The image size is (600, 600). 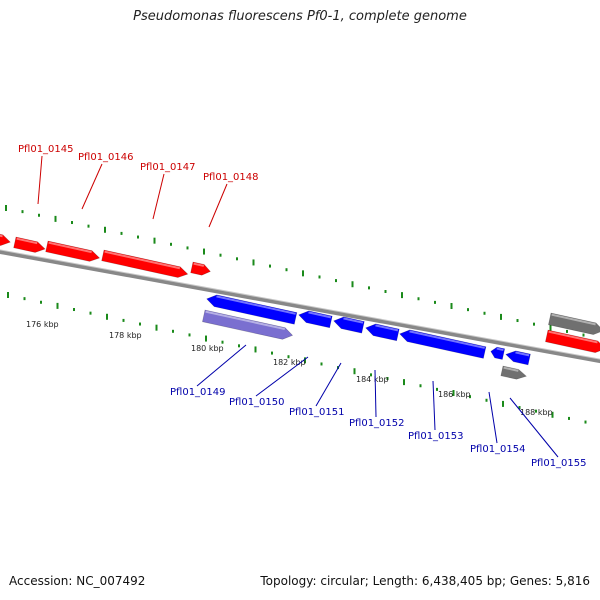 What do you see at coordinates (77, 581) in the screenshot?
I see `accession-text: Accession: NC_007492` at bounding box center [77, 581].